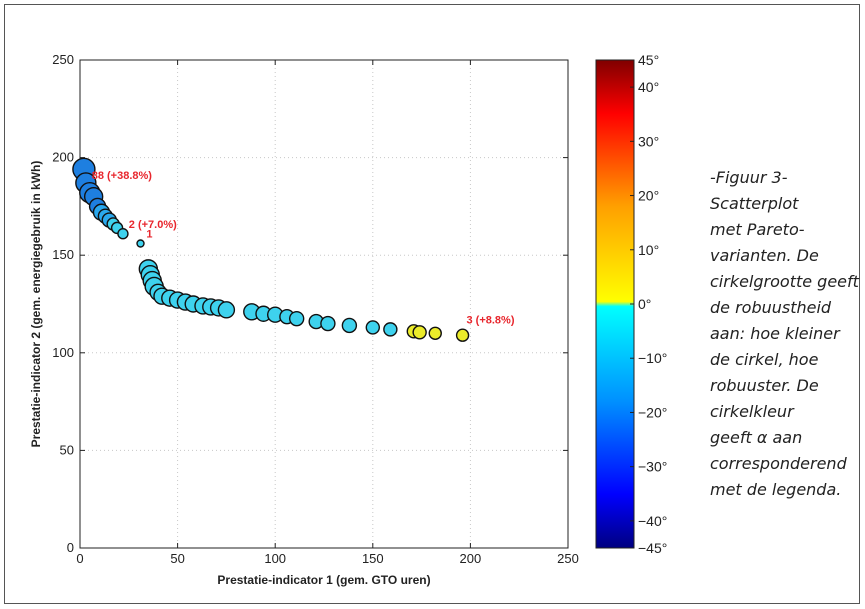 The image size is (865, 609). I want to click on point-annotation: 1, so click(149, 235).